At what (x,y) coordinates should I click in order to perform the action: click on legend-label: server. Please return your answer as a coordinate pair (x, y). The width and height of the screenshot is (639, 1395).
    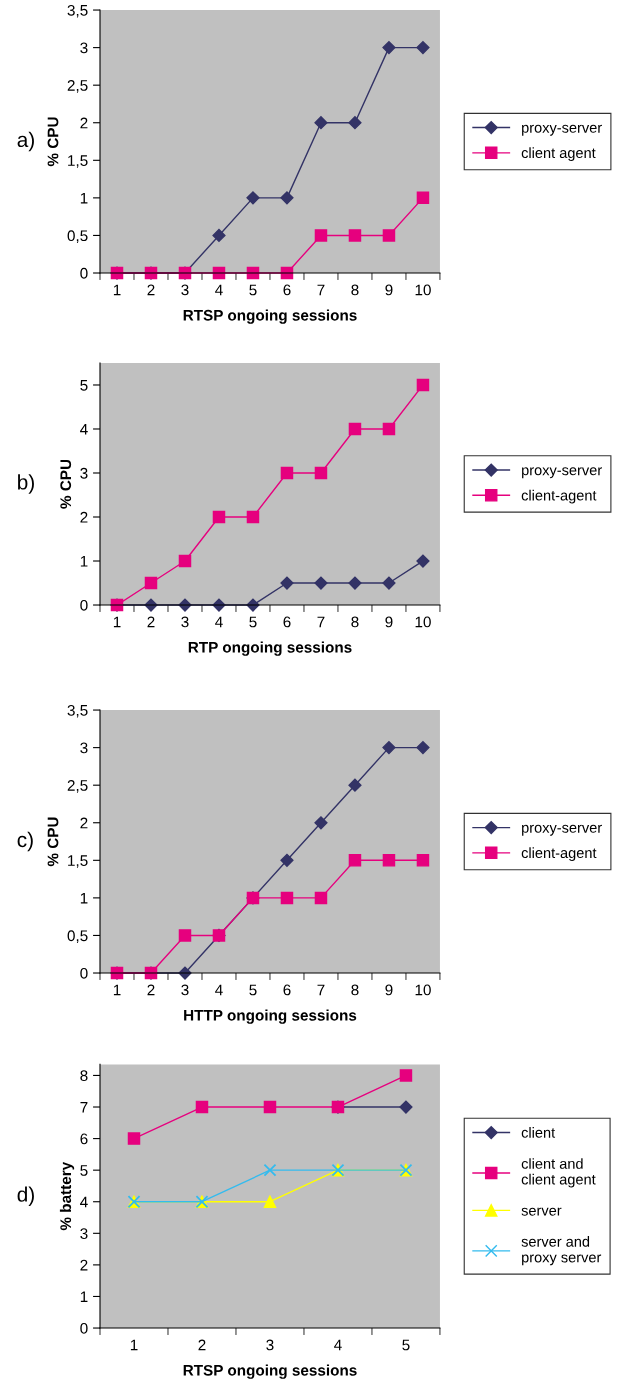
    Looking at the image, I should click on (541, 1211).